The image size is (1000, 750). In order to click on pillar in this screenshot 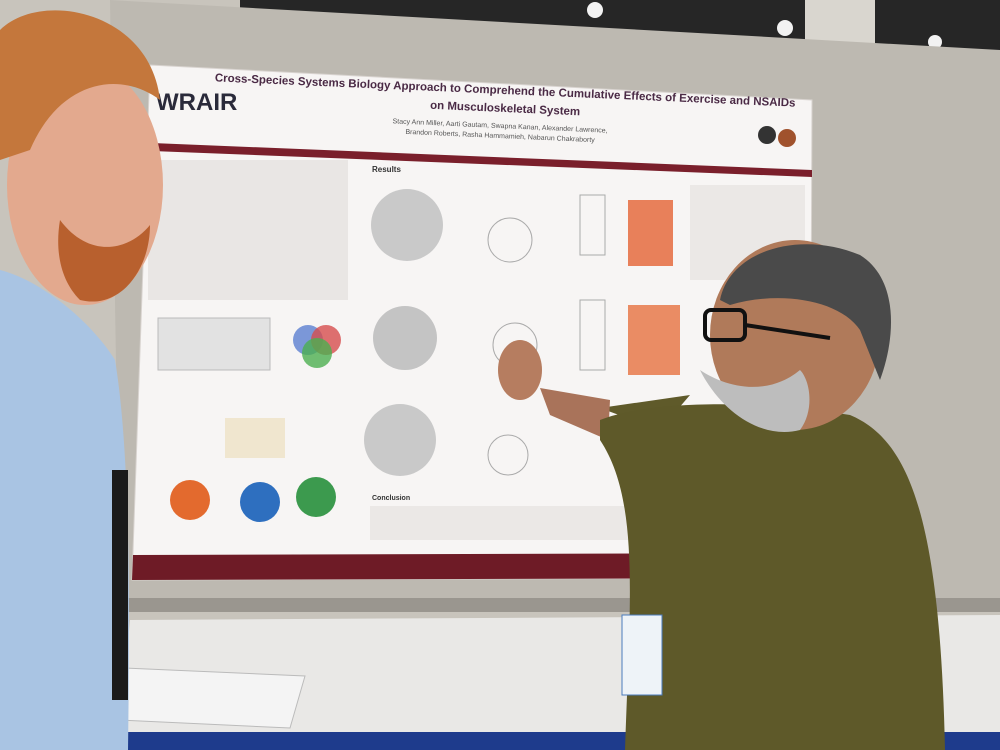, I will do `click(840, 22)`.